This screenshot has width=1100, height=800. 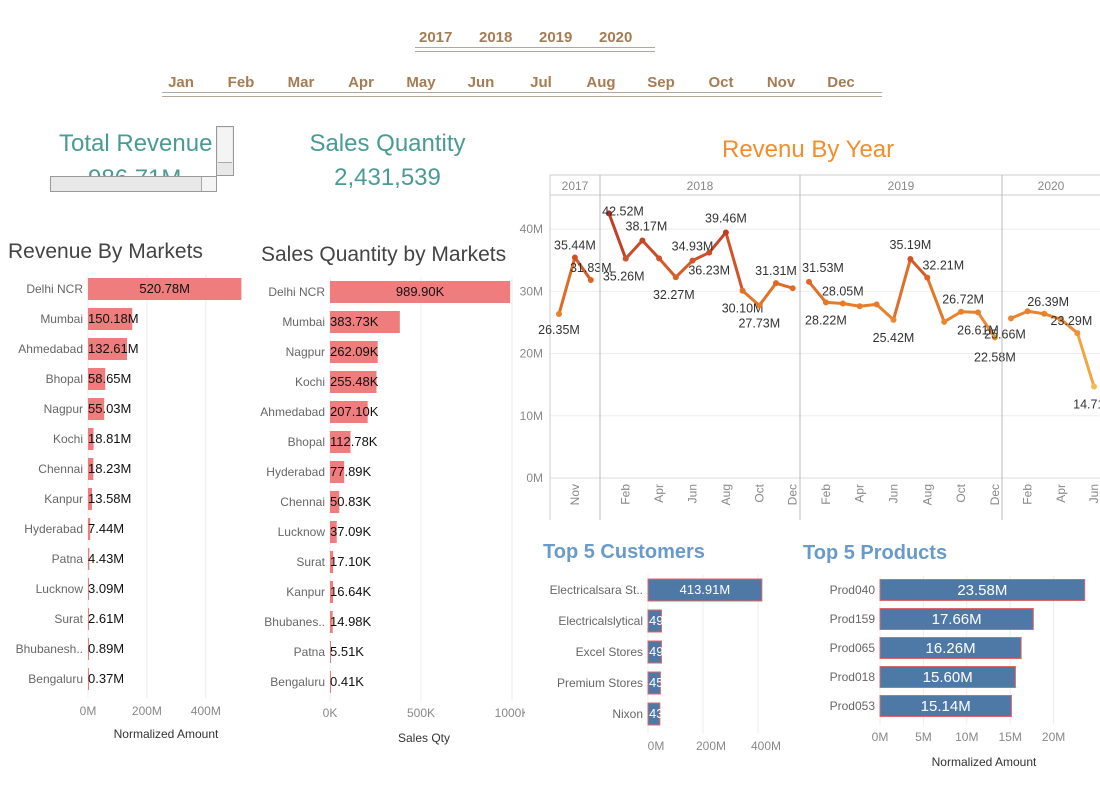 I want to click on data-label: 4.43M, so click(x=106, y=558).